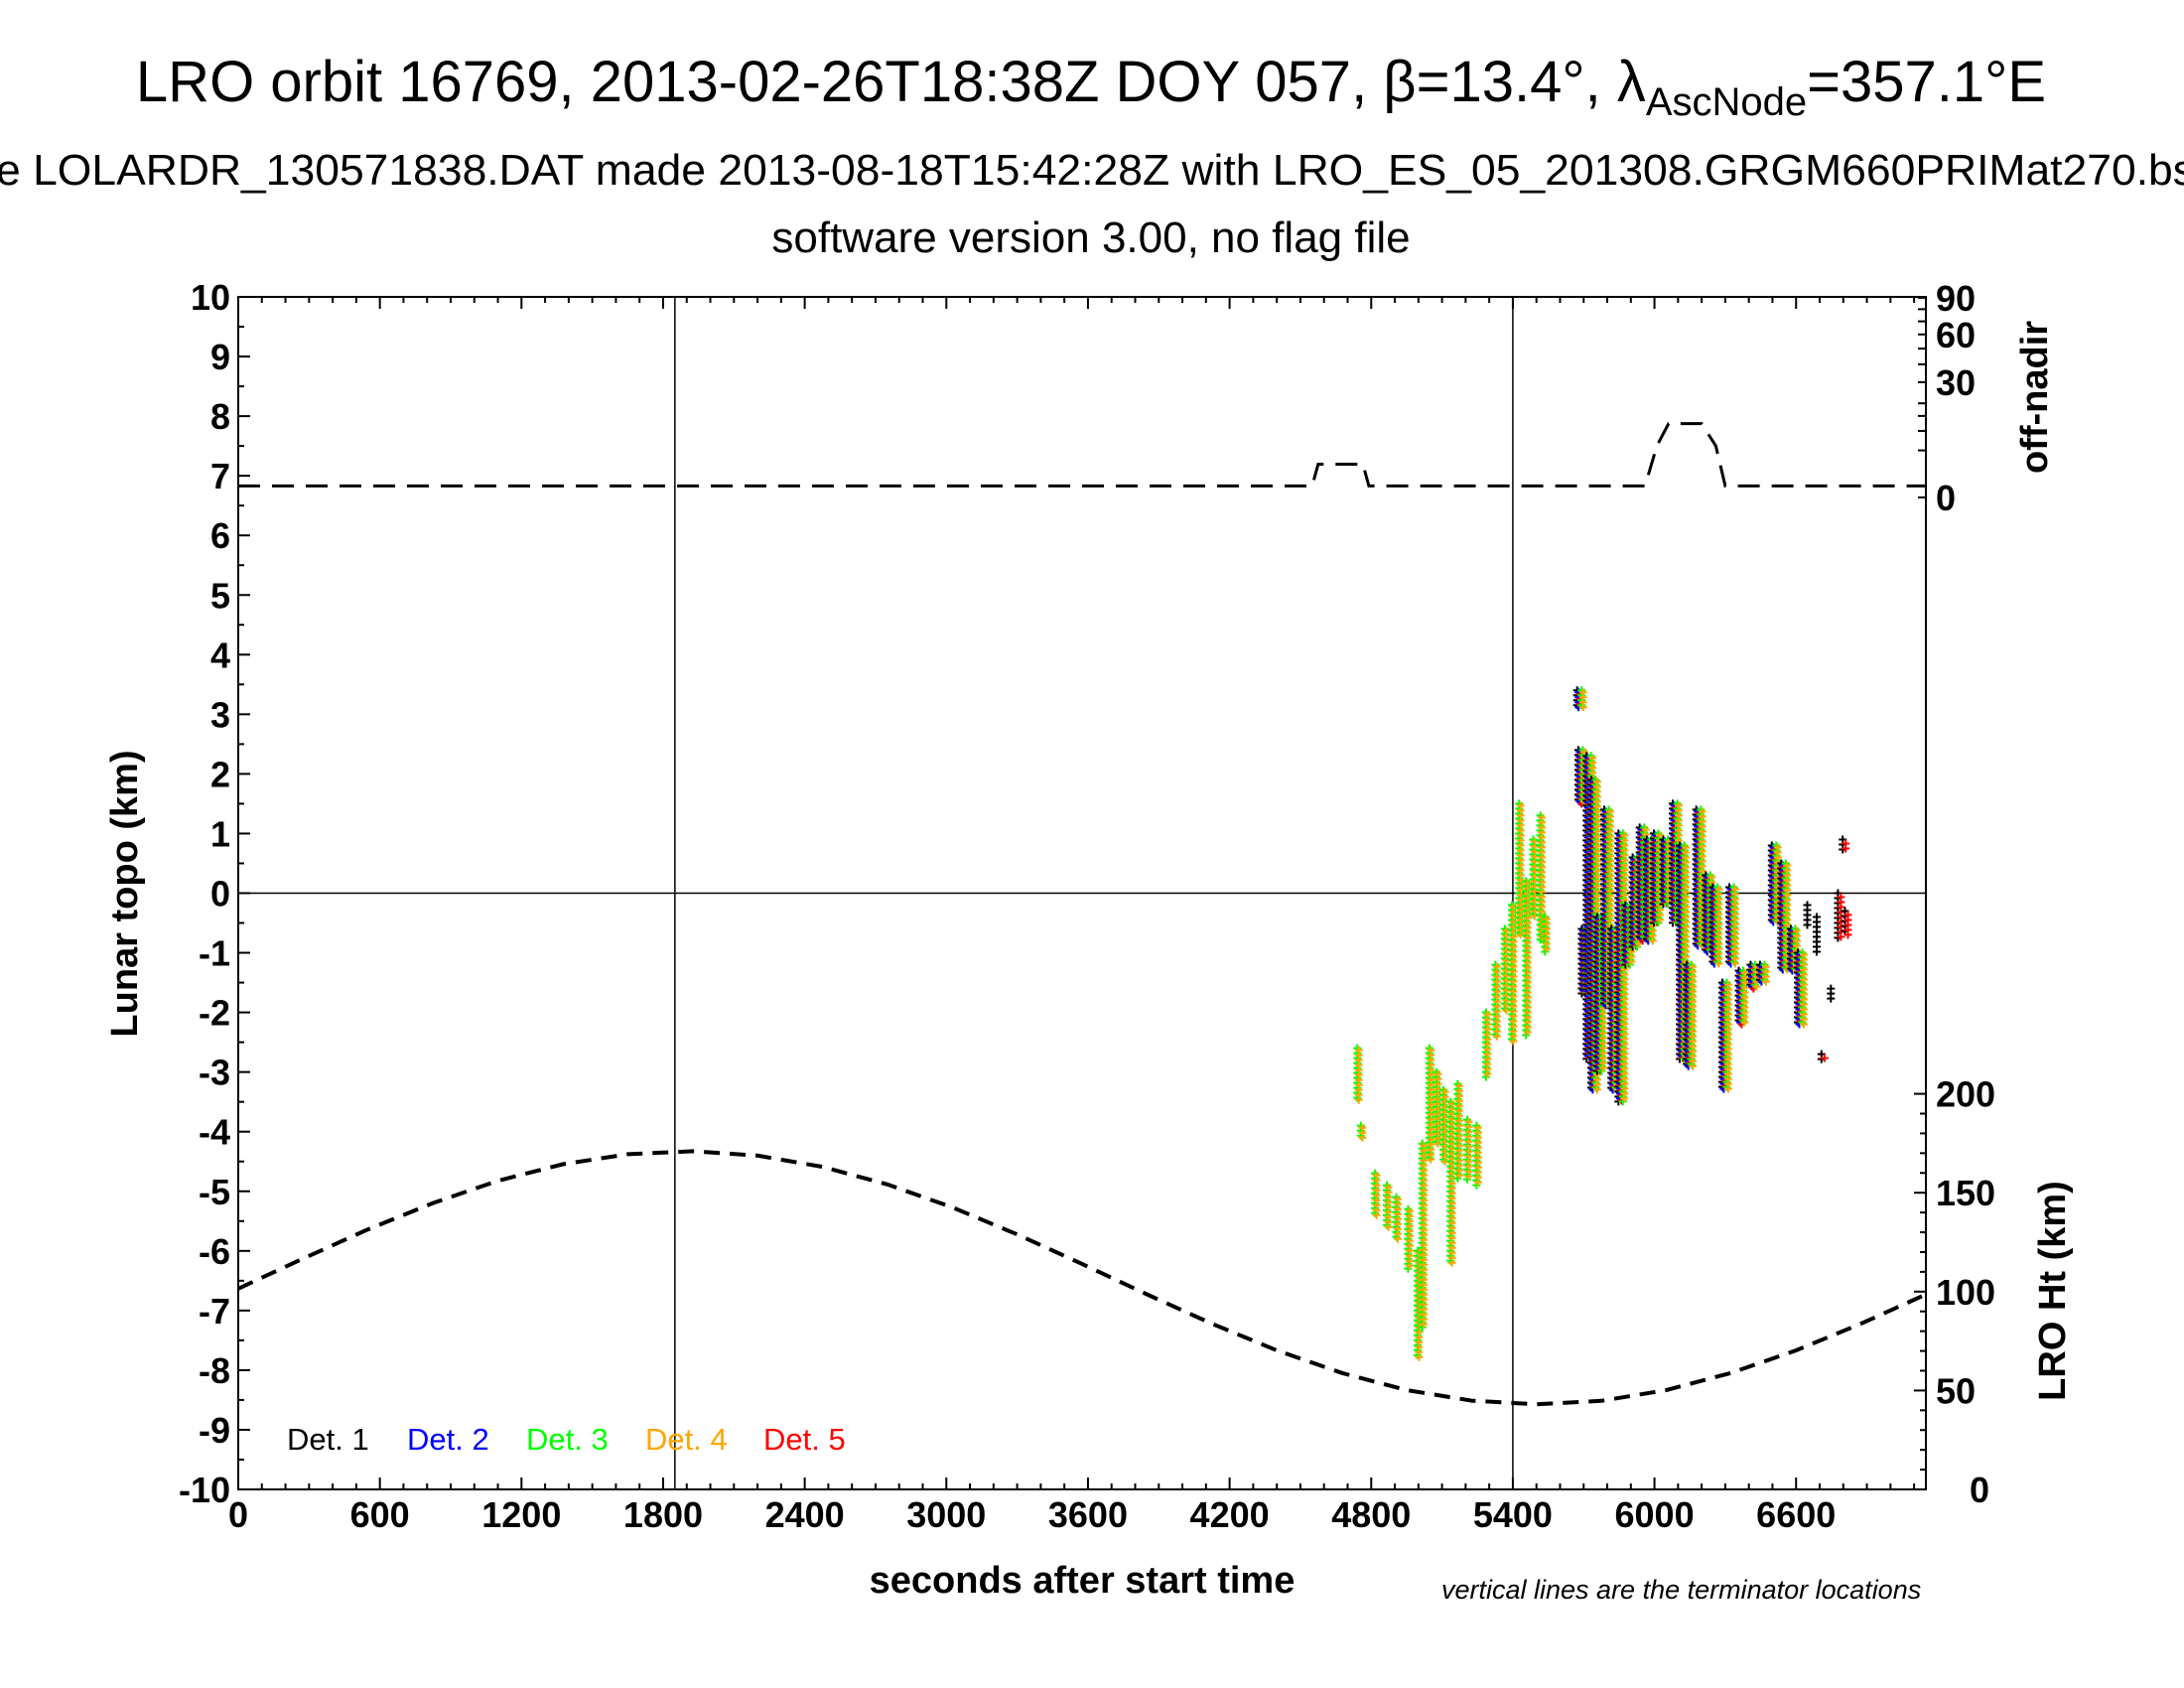 The height and width of the screenshot is (1688, 2184). What do you see at coordinates (1082, 1278) in the screenshot?
I see `lro-height-line` at bounding box center [1082, 1278].